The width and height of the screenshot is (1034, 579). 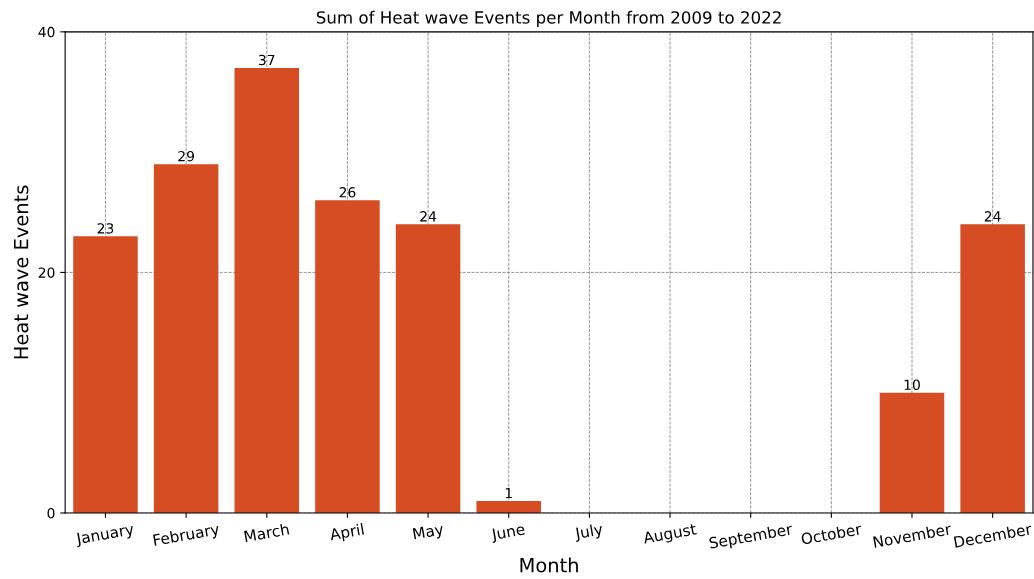 What do you see at coordinates (105, 228) in the screenshot?
I see `data-label: 23` at bounding box center [105, 228].